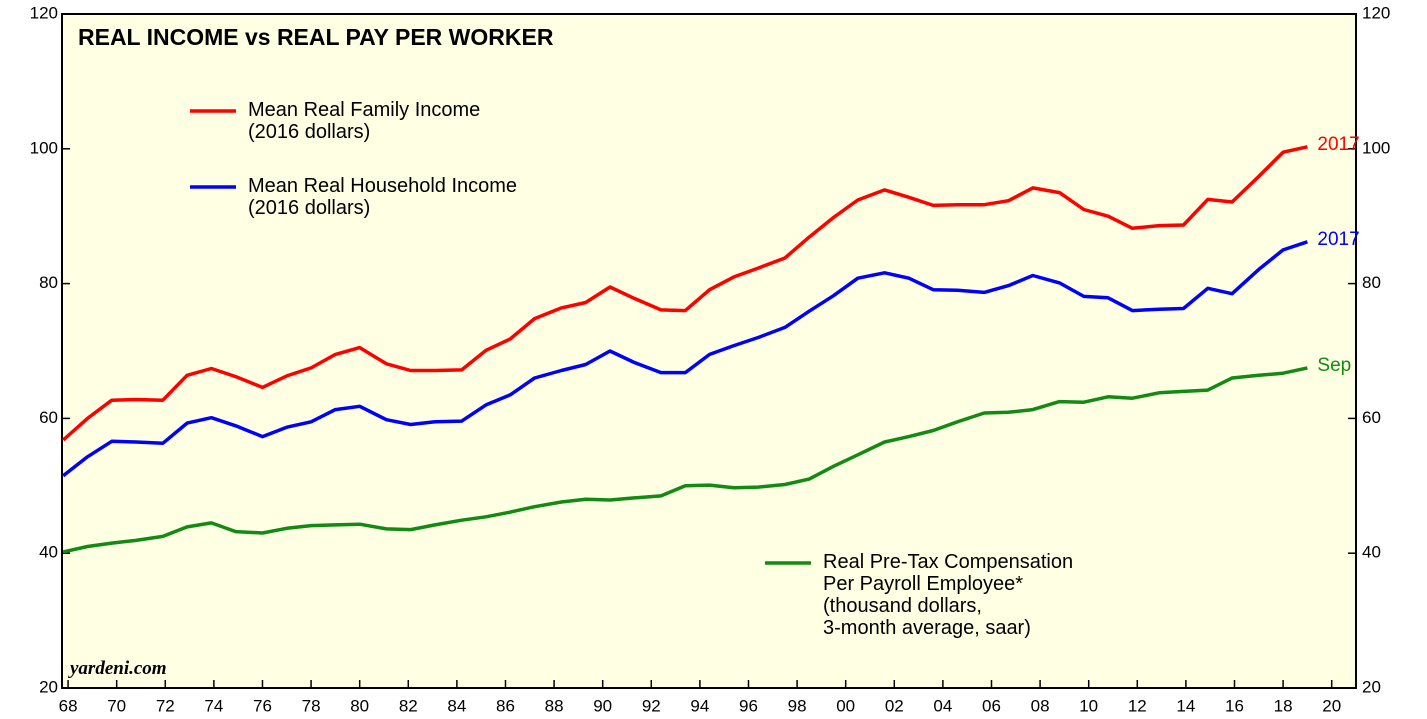 This screenshot has height=719, width=1427. Describe the element at coordinates (48, 552) in the screenshot. I see `y-tick-label: 40` at that location.